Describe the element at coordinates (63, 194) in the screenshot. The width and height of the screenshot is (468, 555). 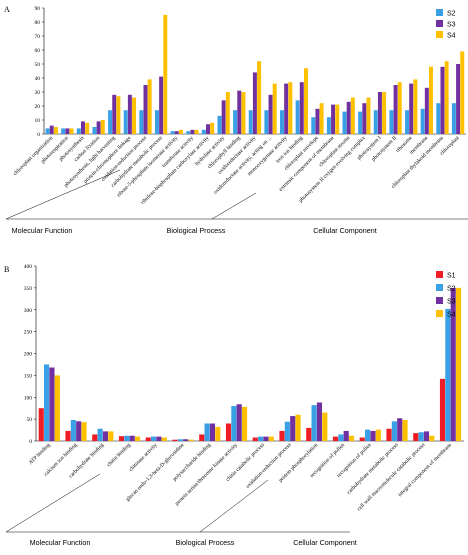
I see `group-divider-line` at that location.